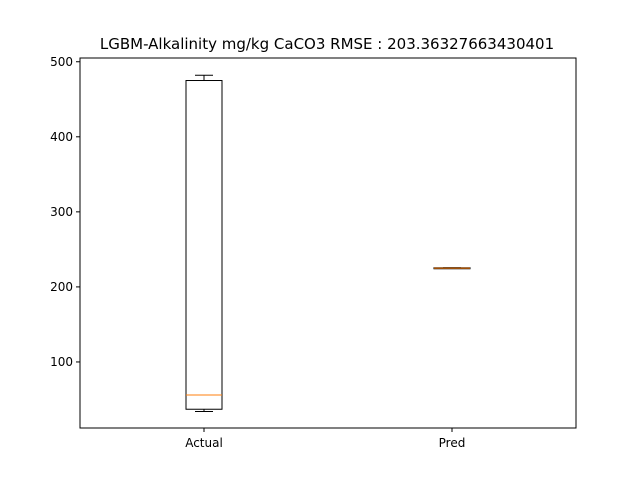 This screenshot has width=640, height=480. What do you see at coordinates (61, 287) in the screenshot?
I see `y-tick-label: 200` at bounding box center [61, 287].